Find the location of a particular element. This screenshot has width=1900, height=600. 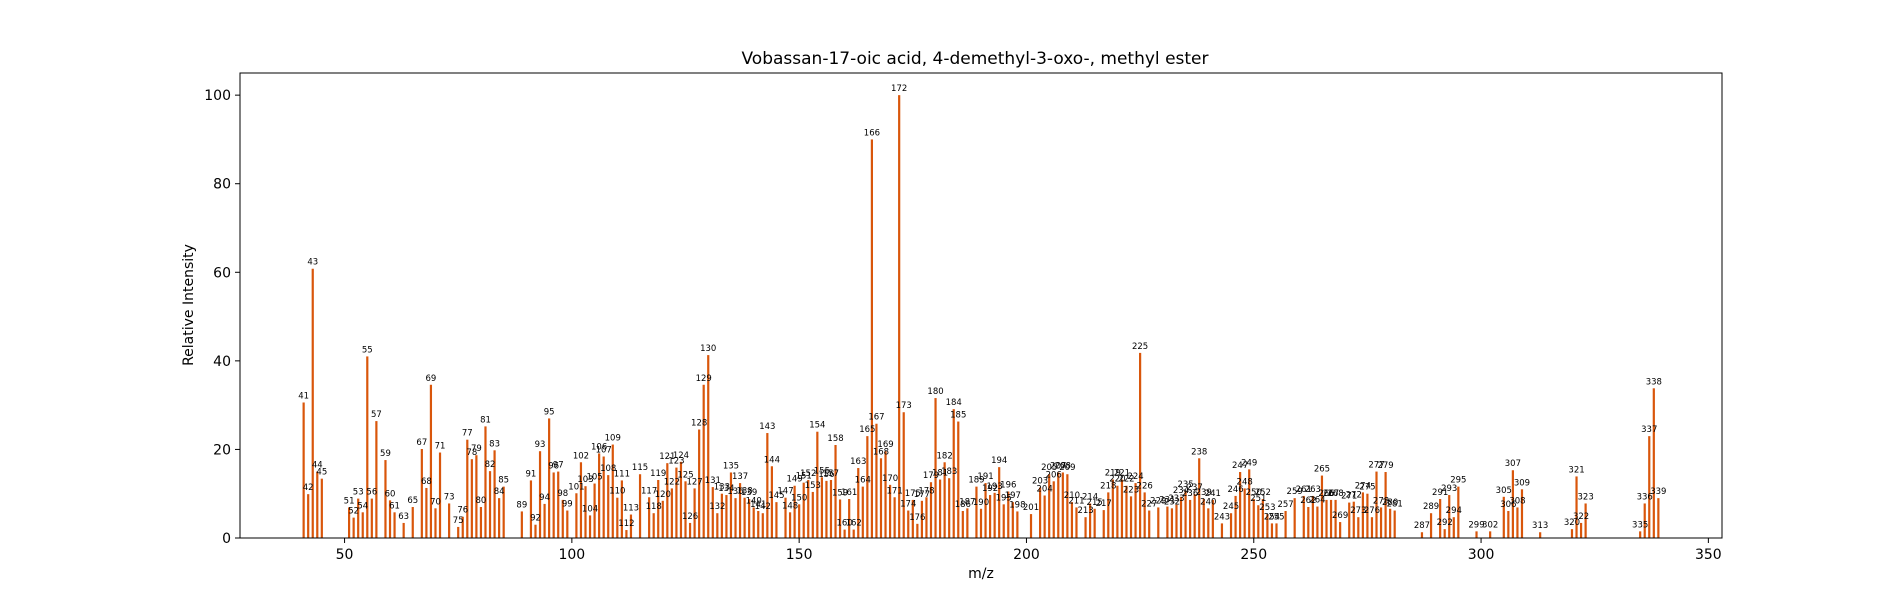

peak-label-250: 250 is located at coordinates (1254, 493).